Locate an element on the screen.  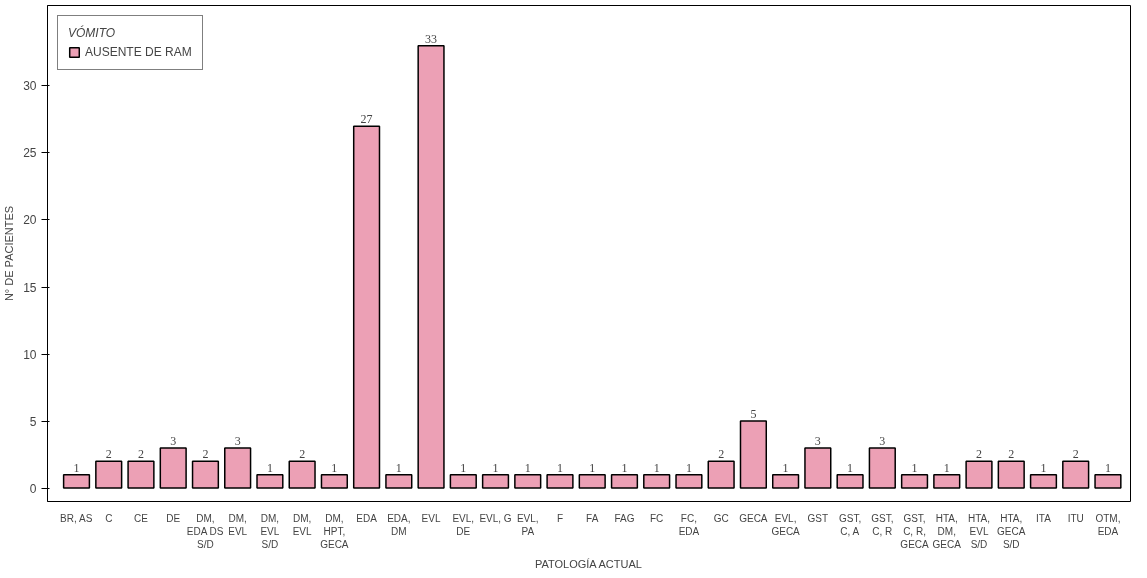
y-tick-label: 25 is located at coordinates (30, 153).